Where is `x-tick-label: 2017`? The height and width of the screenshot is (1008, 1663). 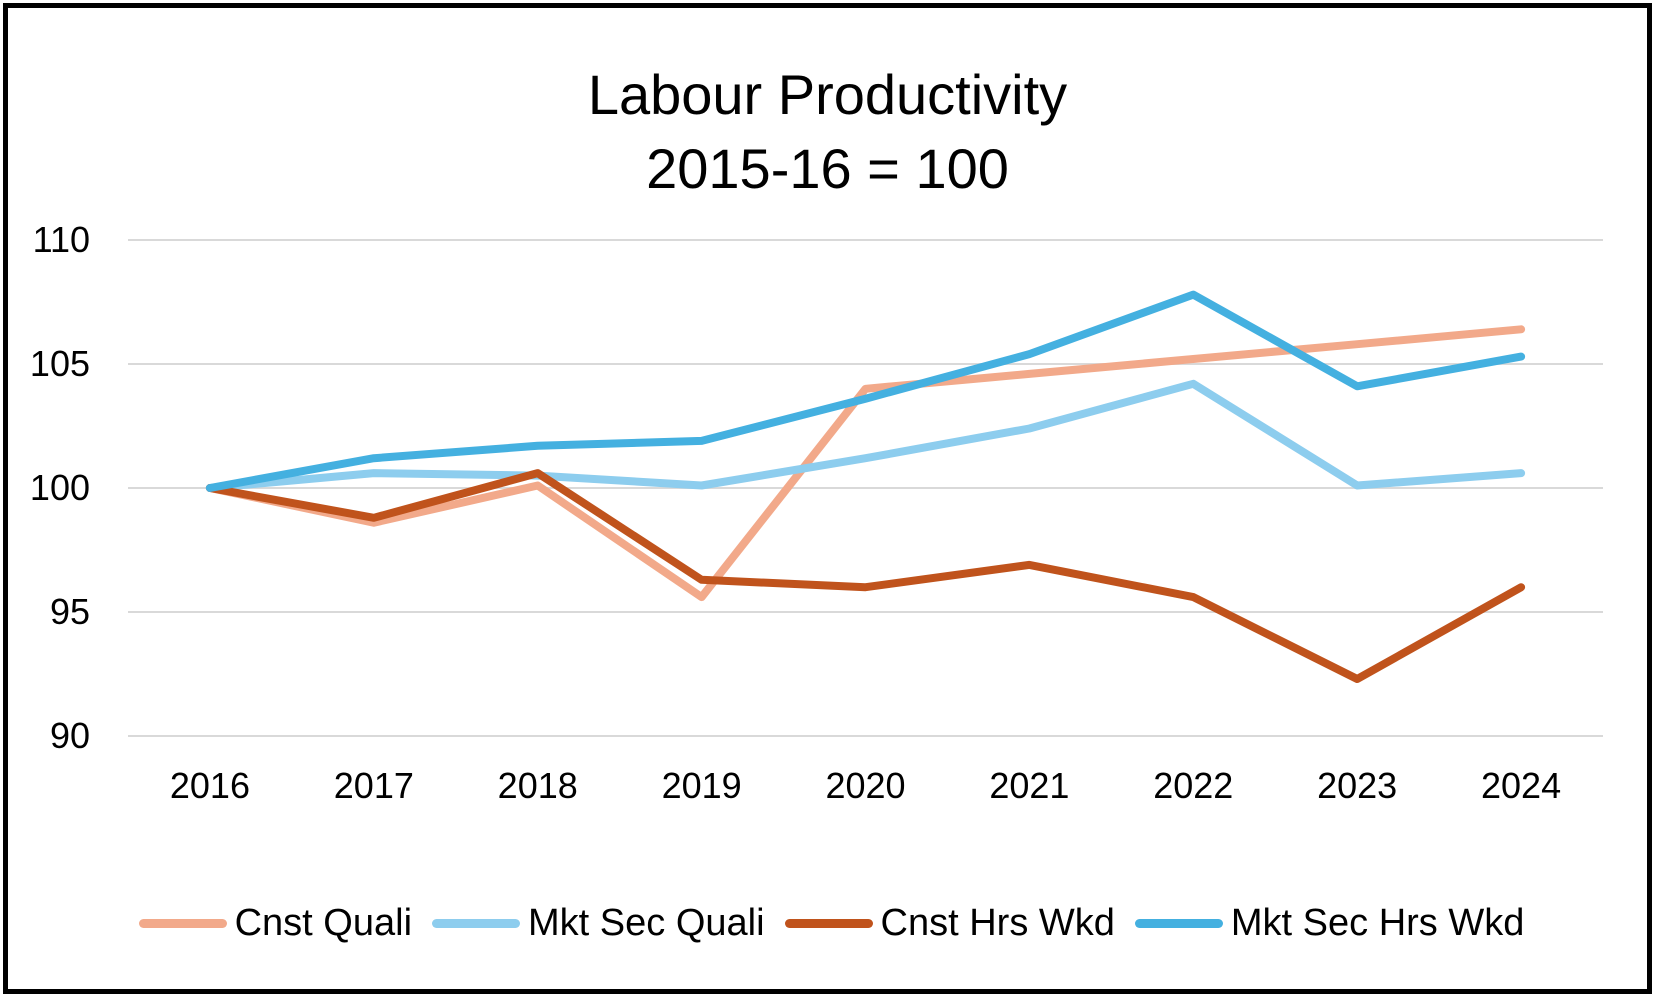
x-tick-label: 2017 is located at coordinates (374, 785).